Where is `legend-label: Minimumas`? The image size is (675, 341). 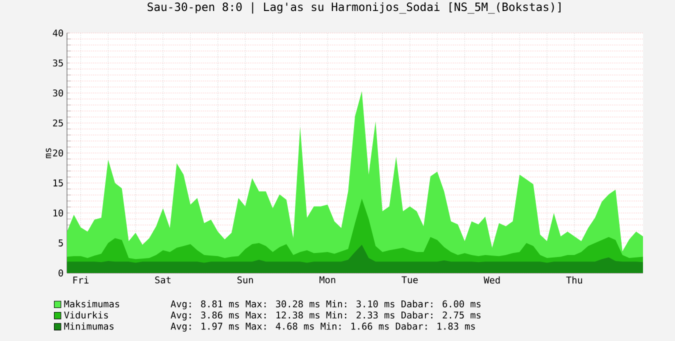 legend-label: Minimumas is located at coordinates (89, 326).